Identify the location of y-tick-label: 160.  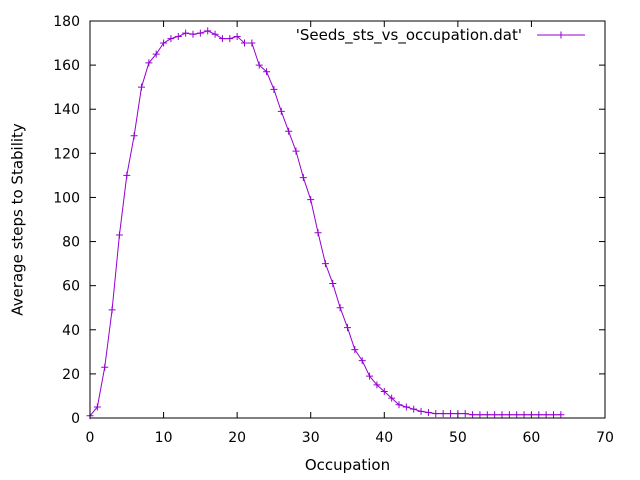
(66, 66).